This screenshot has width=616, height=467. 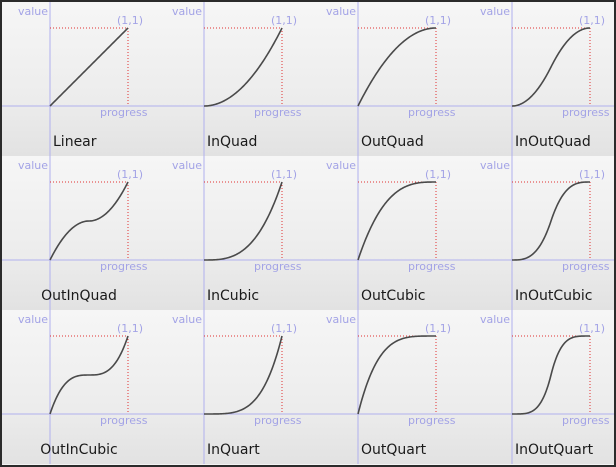 I want to click on easing-cell-incubic: value (1,1) progress InCubic, so click(x=233, y=233).